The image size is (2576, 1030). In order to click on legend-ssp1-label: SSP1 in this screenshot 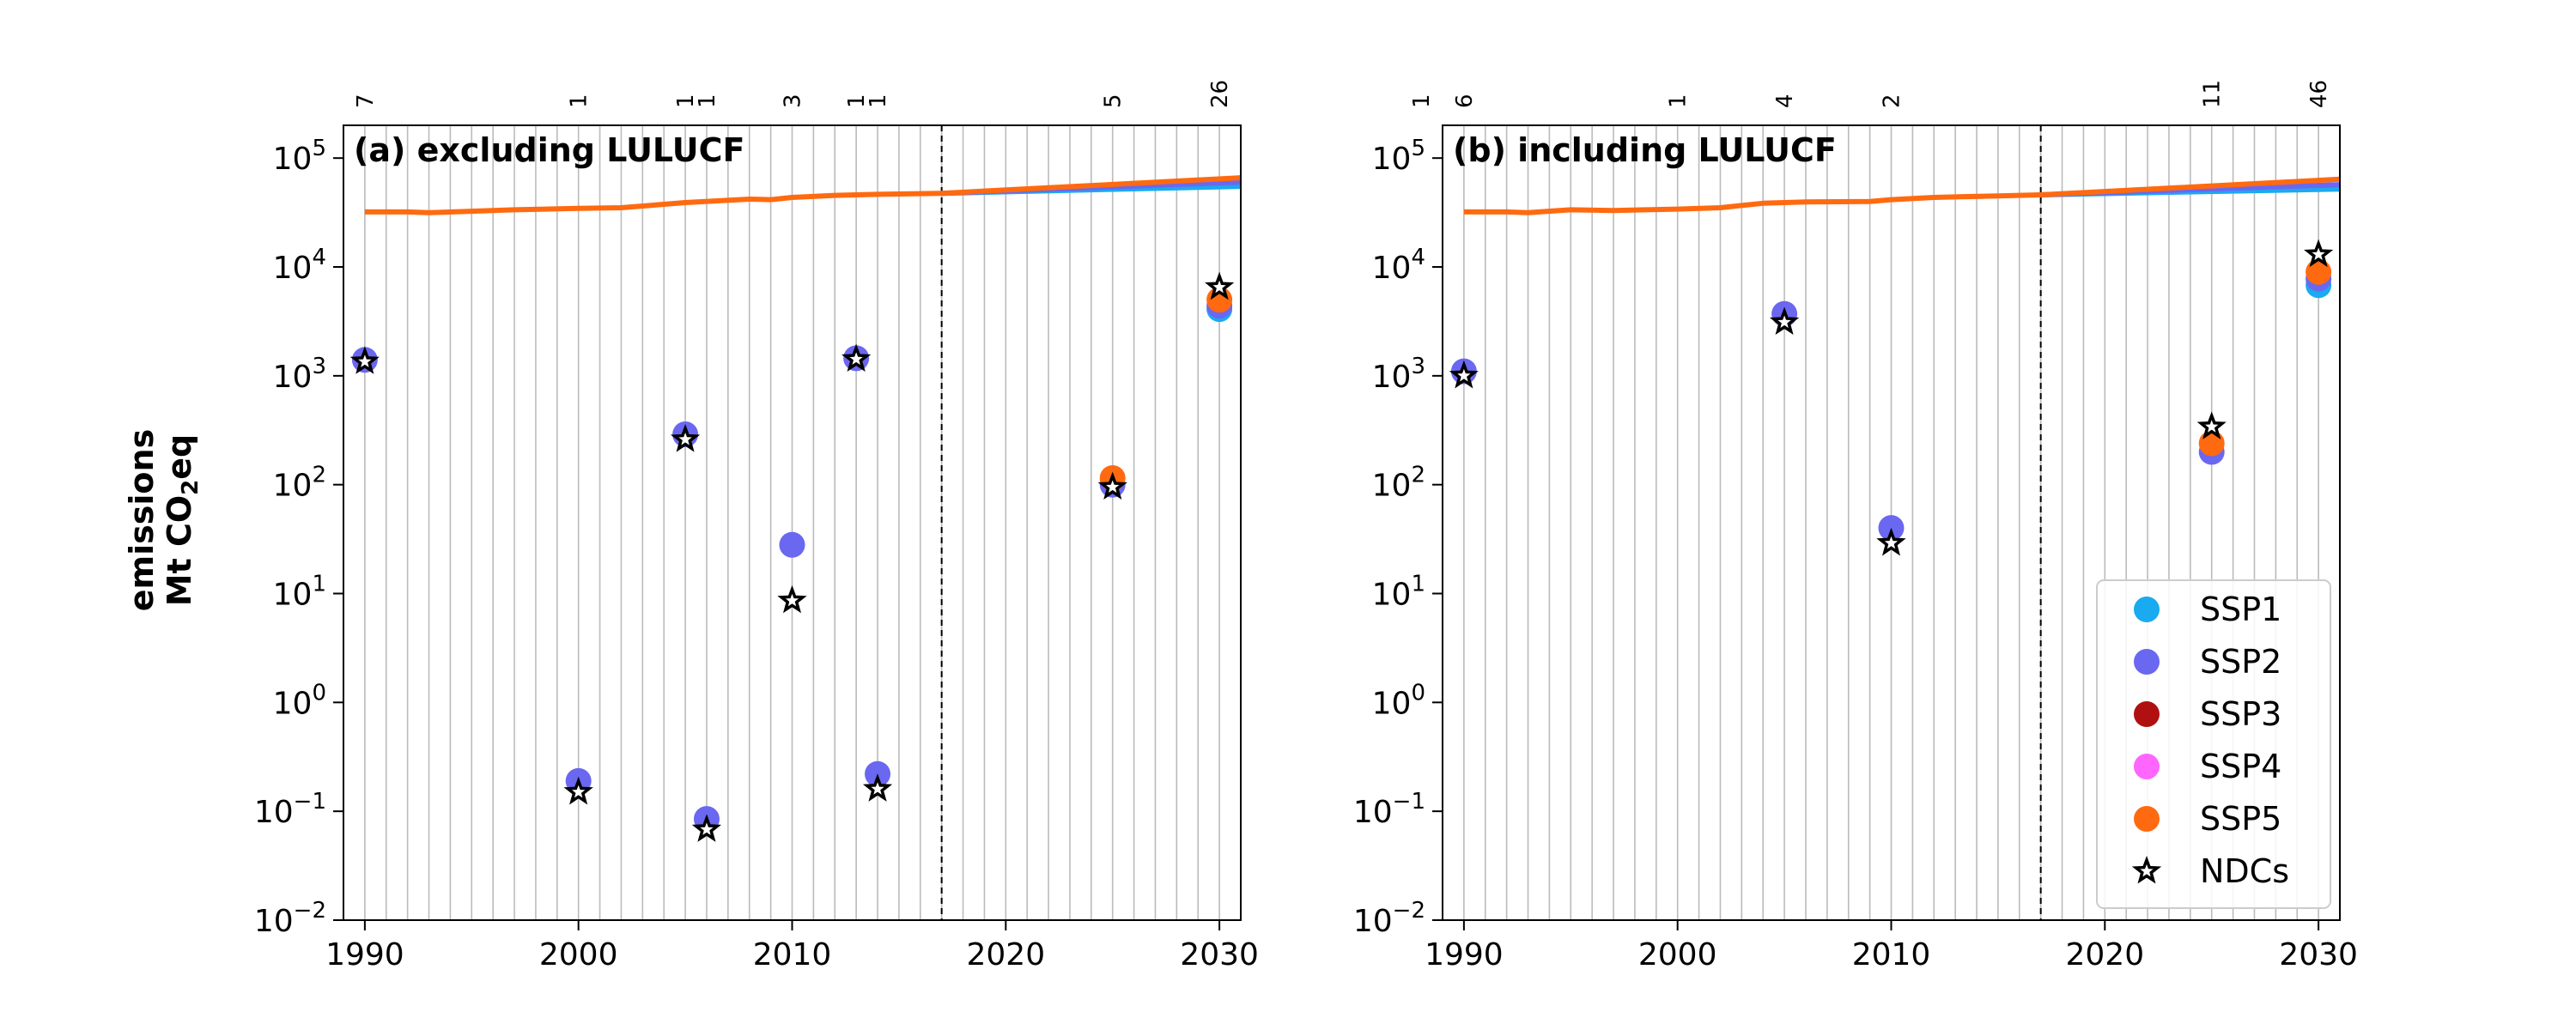, I will do `click(2240, 609)`.